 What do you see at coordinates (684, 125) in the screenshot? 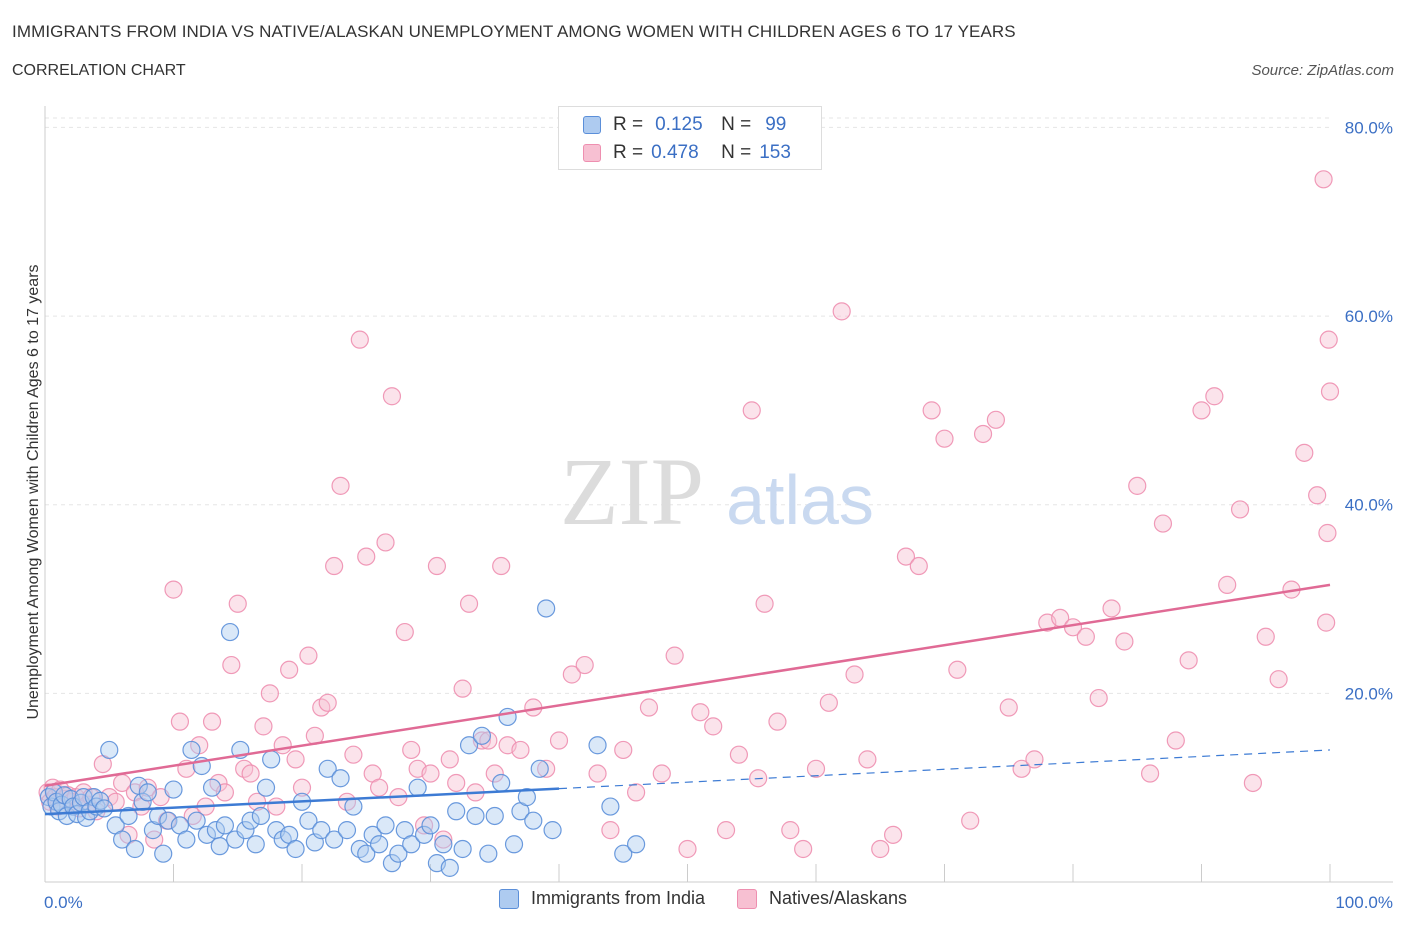
I see `legend-row-india: R = 0.125 N = 99` at bounding box center [684, 125].